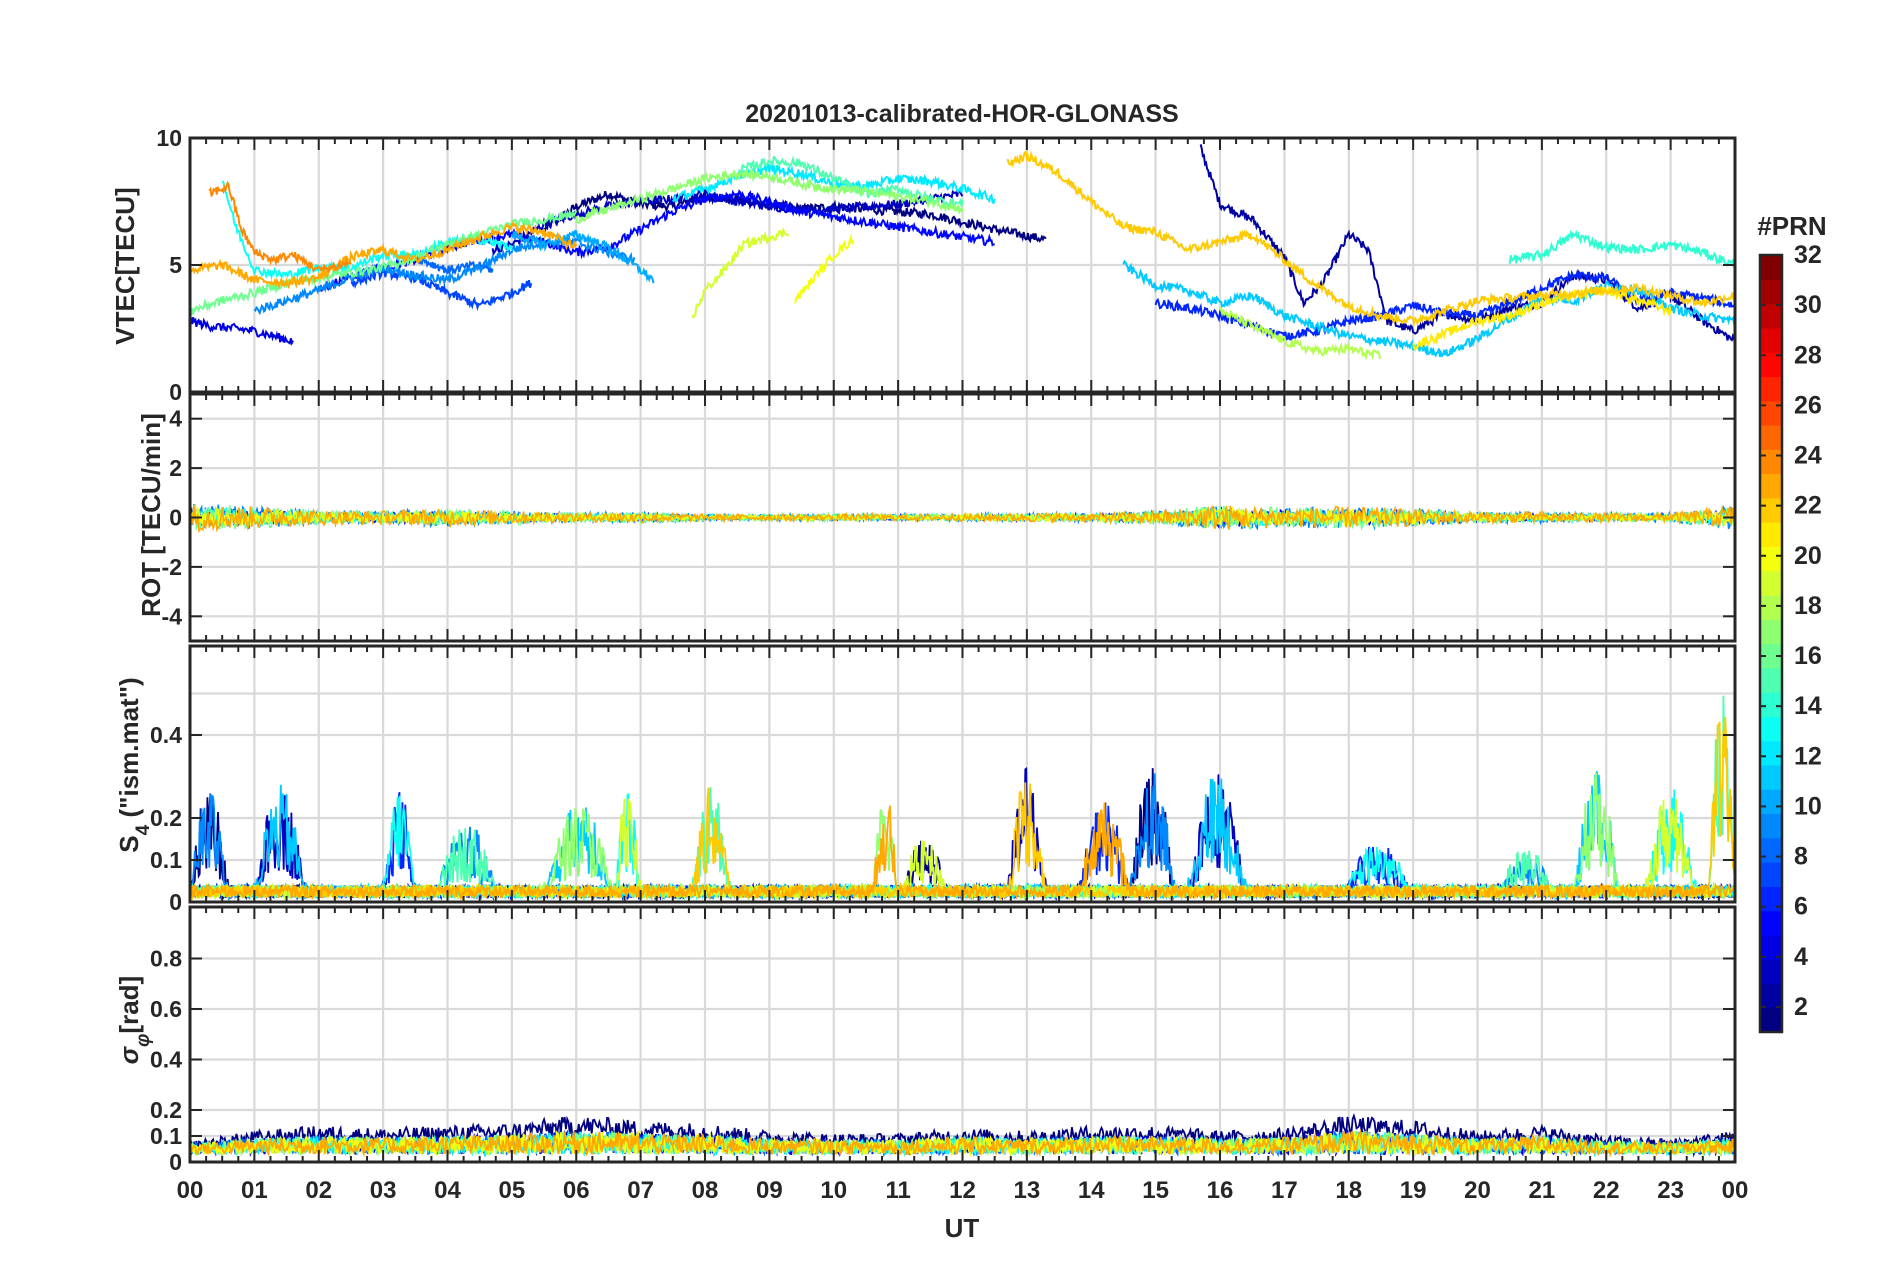  What do you see at coordinates (175, 902) in the screenshot?
I see `s4-ytick-label: 0` at bounding box center [175, 902].